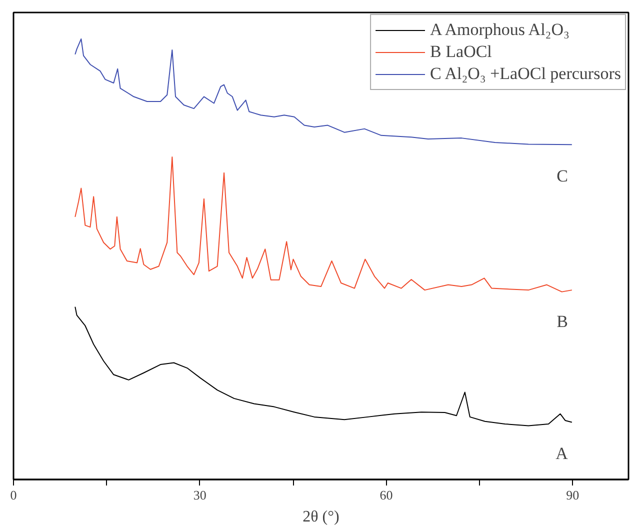 This screenshot has height=528, width=632. I want to click on annotation: C, so click(562, 176).